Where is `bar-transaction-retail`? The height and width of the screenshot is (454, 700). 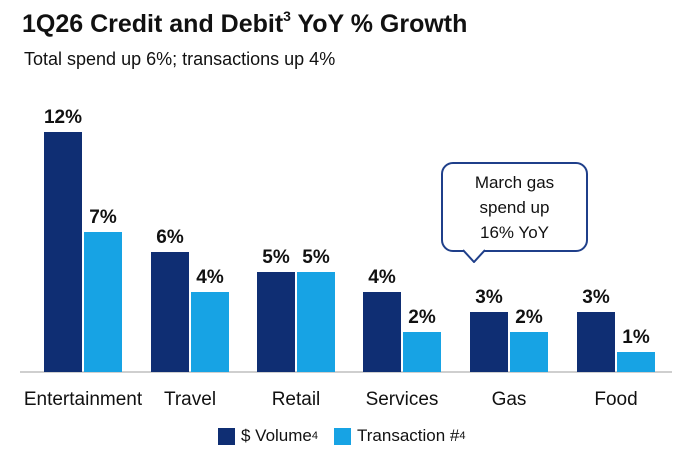 bar-transaction-retail is located at coordinates (316, 322).